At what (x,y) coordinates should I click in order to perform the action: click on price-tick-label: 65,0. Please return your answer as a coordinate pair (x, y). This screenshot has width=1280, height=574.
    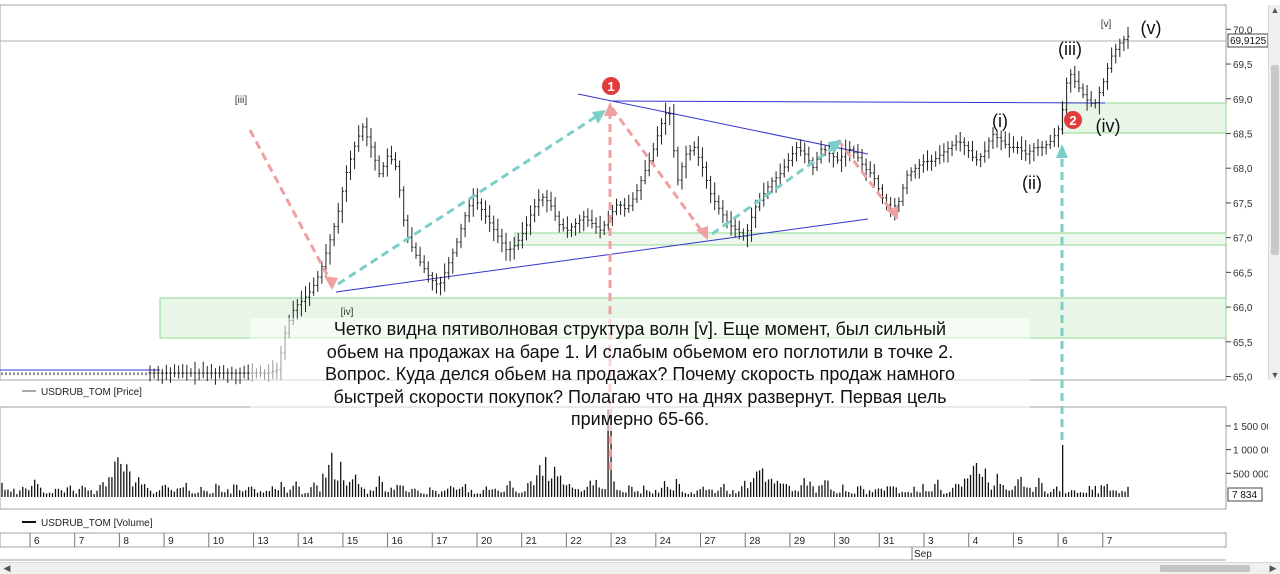
    Looking at the image, I should click on (1243, 378).